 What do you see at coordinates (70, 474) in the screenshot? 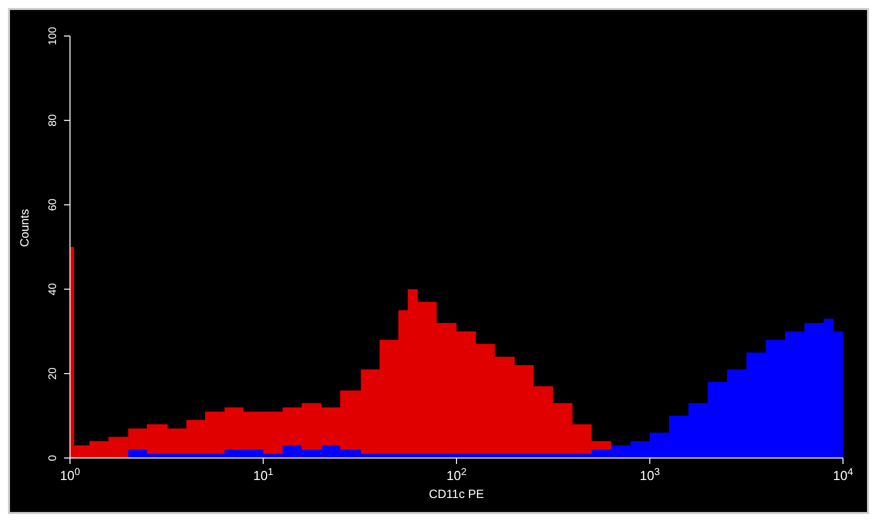
I see `x-tick-label: 10$^{0}$` at bounding box center [70, 474].